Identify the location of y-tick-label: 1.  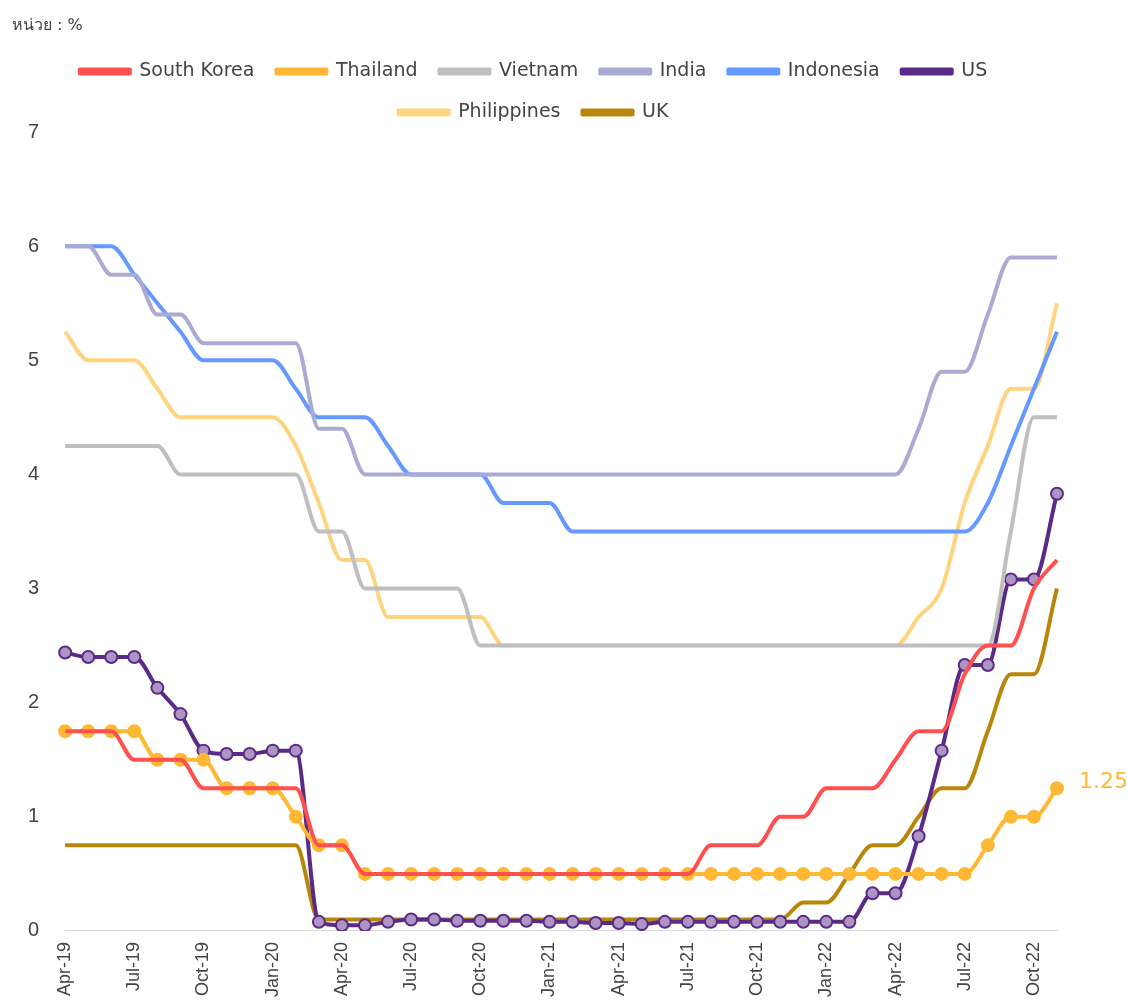
(34, 815).